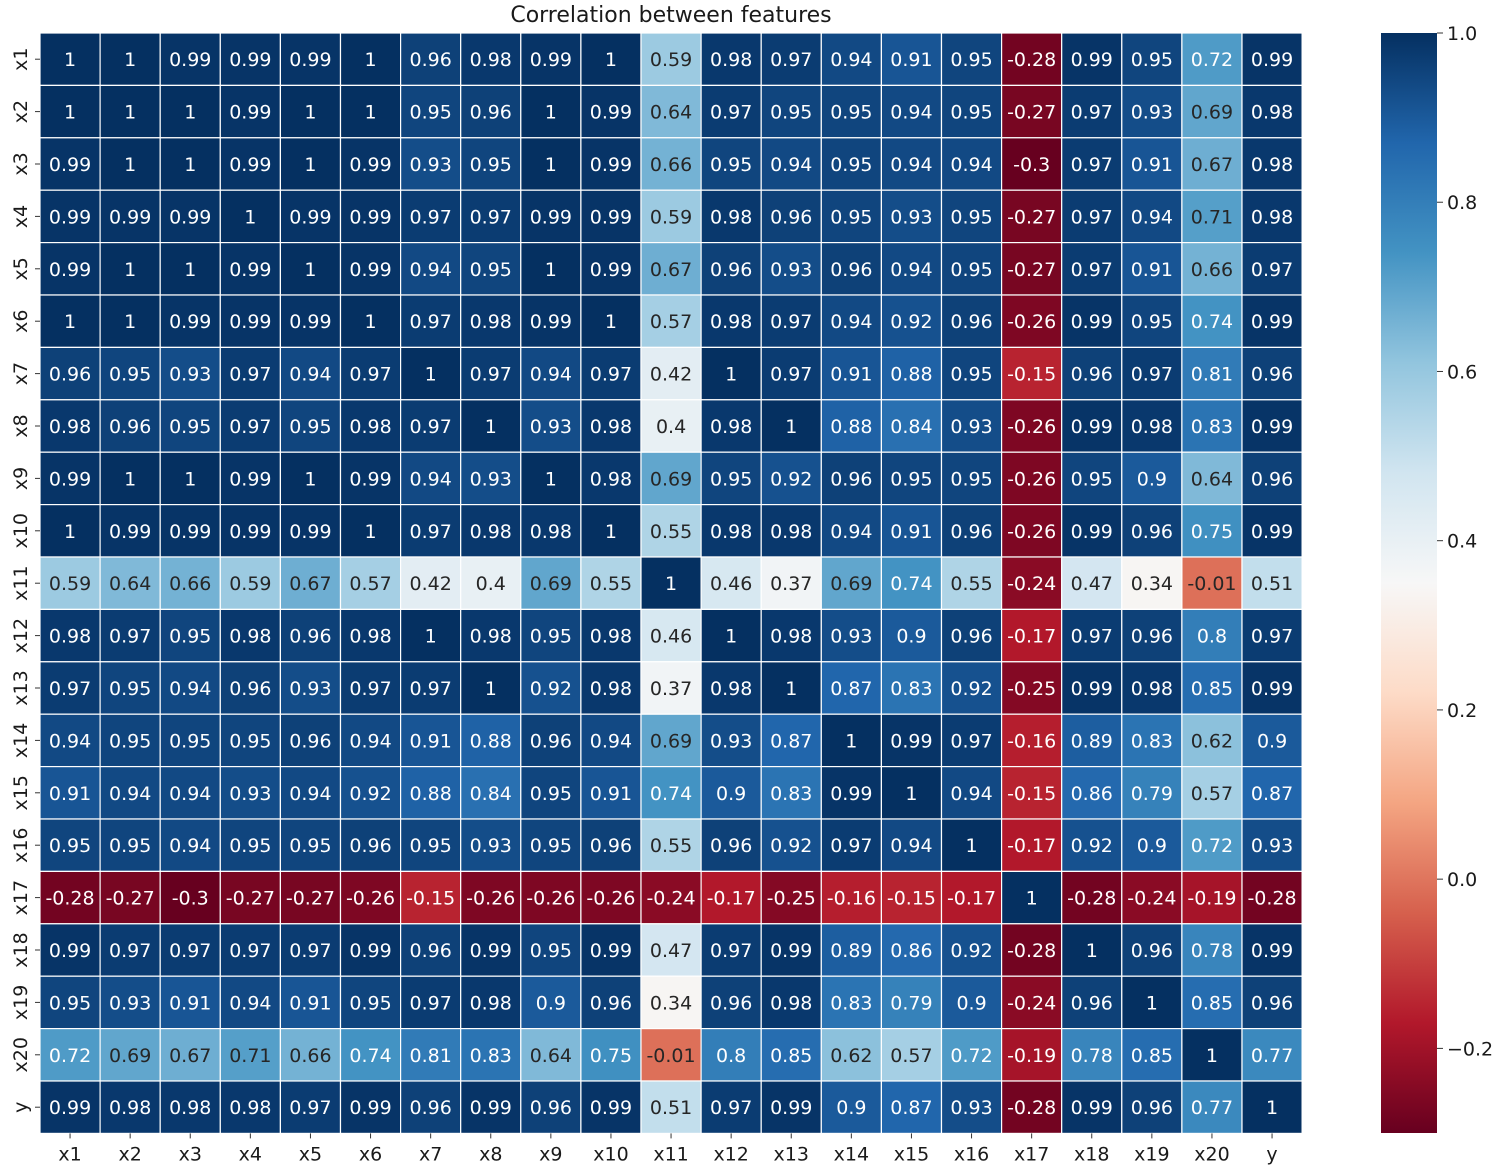  What do you see at coordinates (1152, 1054) in the screenshot?
I see `heatmap-cell-x20-x19` at bounding box center [1152, 1054].